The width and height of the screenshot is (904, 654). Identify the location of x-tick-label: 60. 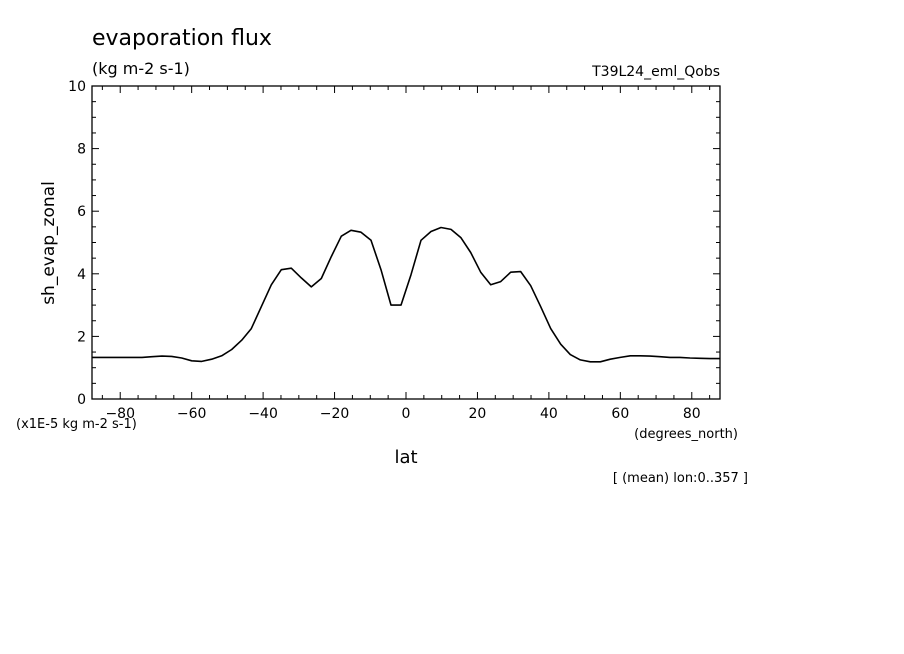
(620, 414).